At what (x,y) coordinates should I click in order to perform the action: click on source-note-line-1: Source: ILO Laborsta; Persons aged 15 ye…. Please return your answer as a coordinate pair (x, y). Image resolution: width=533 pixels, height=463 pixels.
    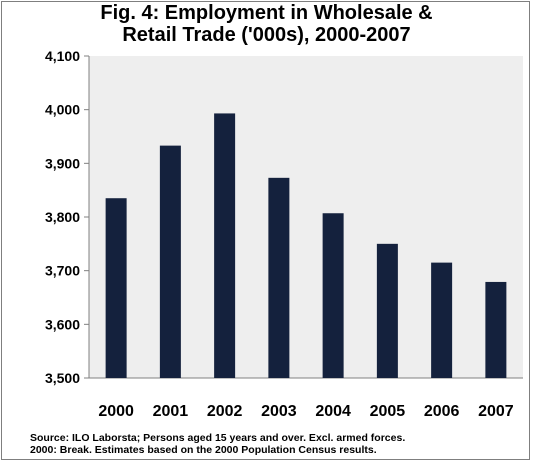
    Looking at the image, I should click on (218, 438).